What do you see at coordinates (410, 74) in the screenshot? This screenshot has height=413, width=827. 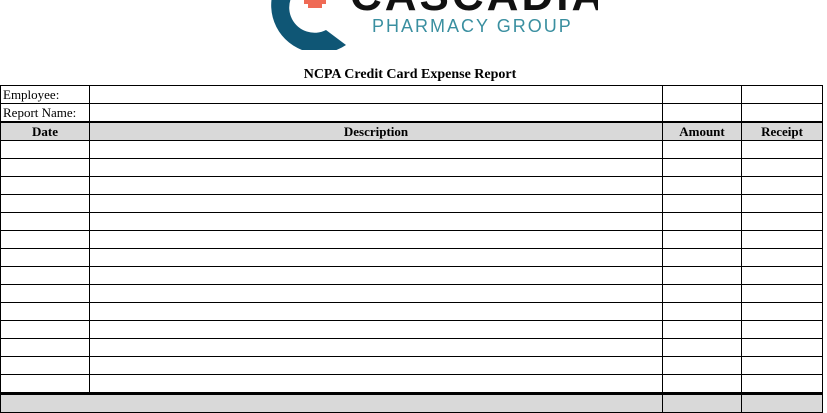 I see `report-title: NCPA Credit Card Expense Report` at bounding box center [410, 74].